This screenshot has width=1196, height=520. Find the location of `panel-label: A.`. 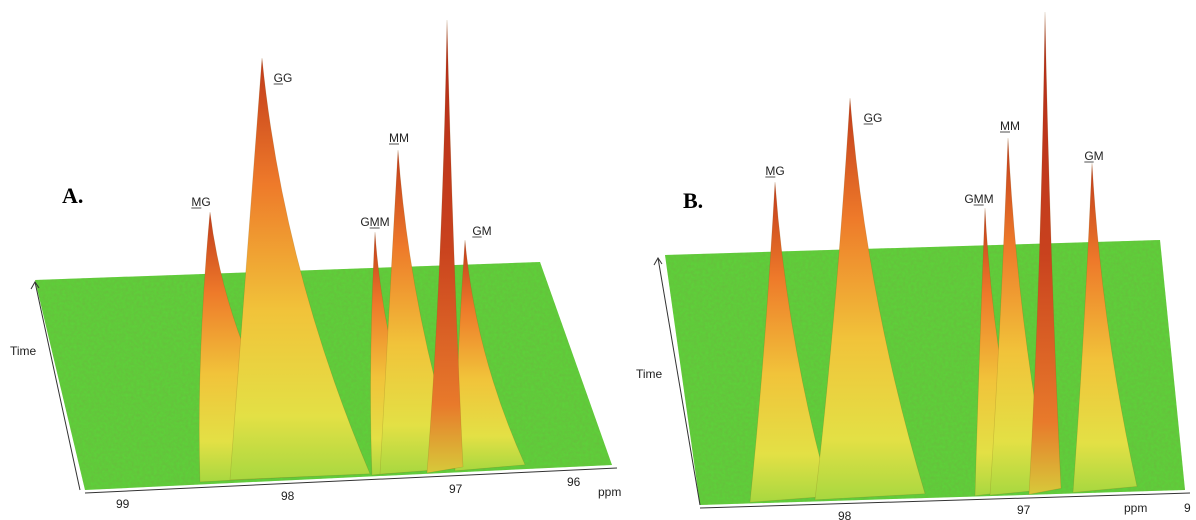

panel-label: A. is located at coordinates (72, 195).